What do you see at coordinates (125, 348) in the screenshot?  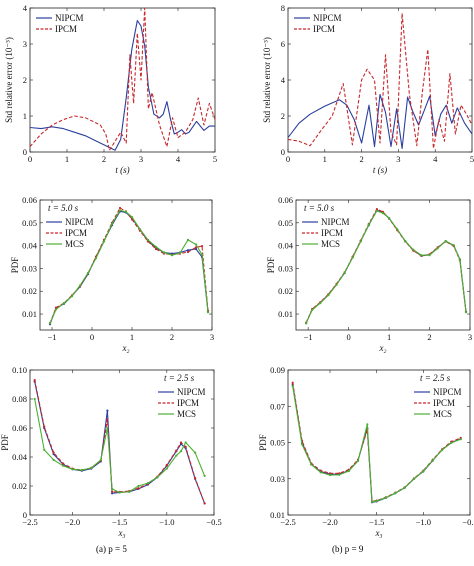 I see `x-axis-label: x₂` at bounding box center [125, 348].